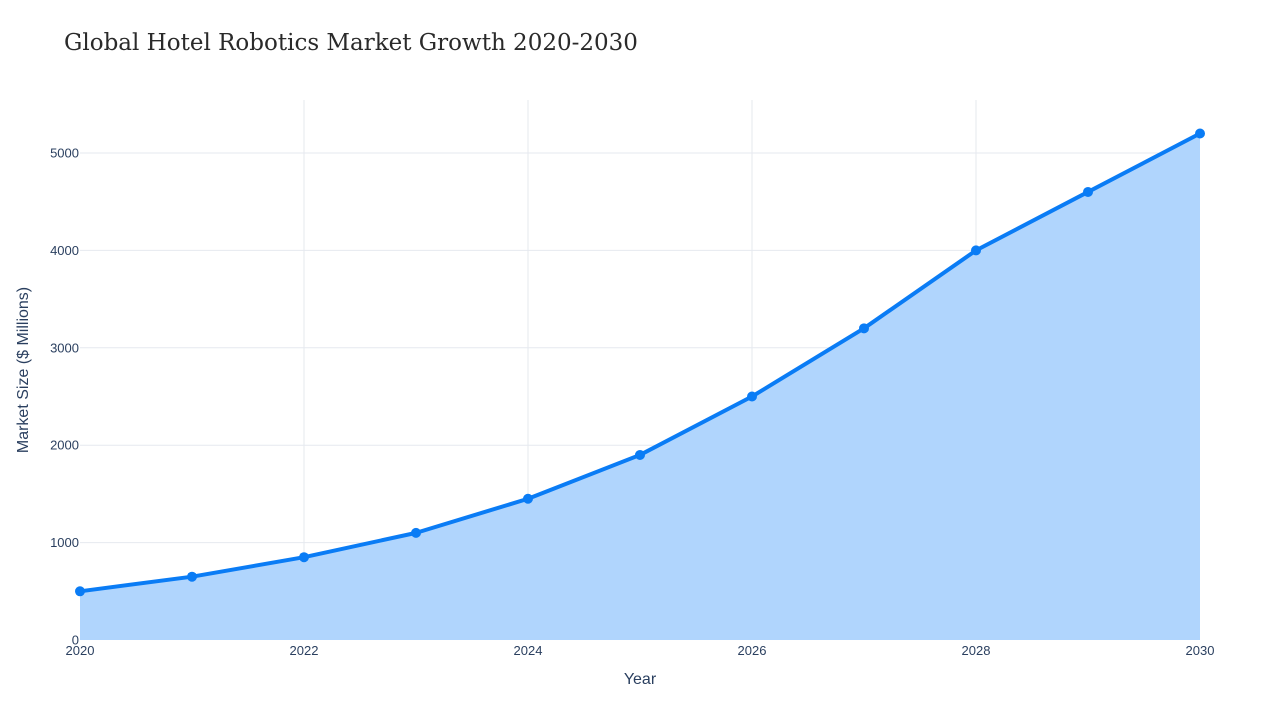 The width and height of the screenshot is (1280, 720). Describe the element at coordinates (80, 650) in the screenshot. I see `x-tick-label: 2020` at that location.